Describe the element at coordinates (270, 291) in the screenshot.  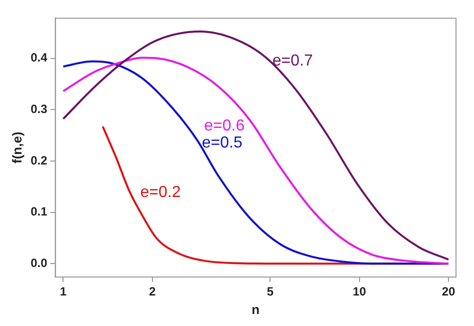
I see `x-tick-label: 5` at that location.